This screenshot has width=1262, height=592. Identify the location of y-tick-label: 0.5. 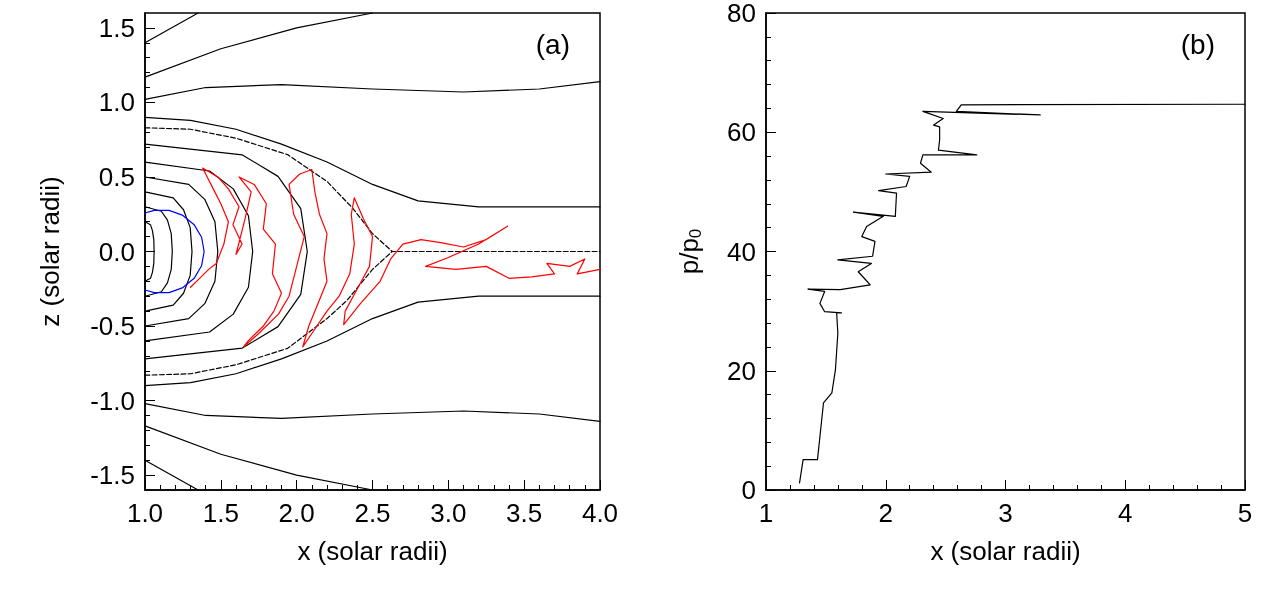
(116, 176).